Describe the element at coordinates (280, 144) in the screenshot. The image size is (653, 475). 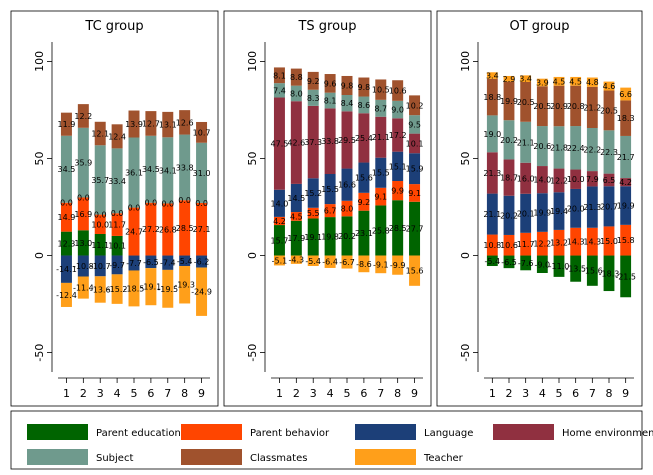
I see `data-label-home-environment: 47.5` at that location.